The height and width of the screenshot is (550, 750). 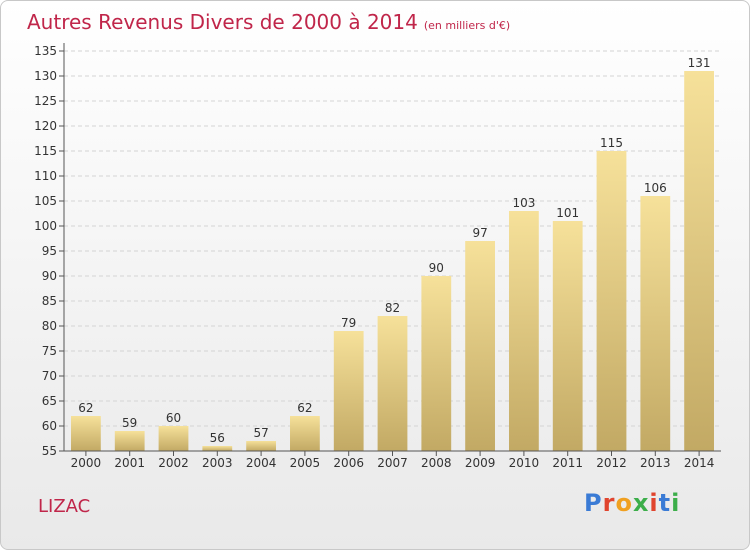 I want to click on logo-letter: x, so click(x=641, y=503).